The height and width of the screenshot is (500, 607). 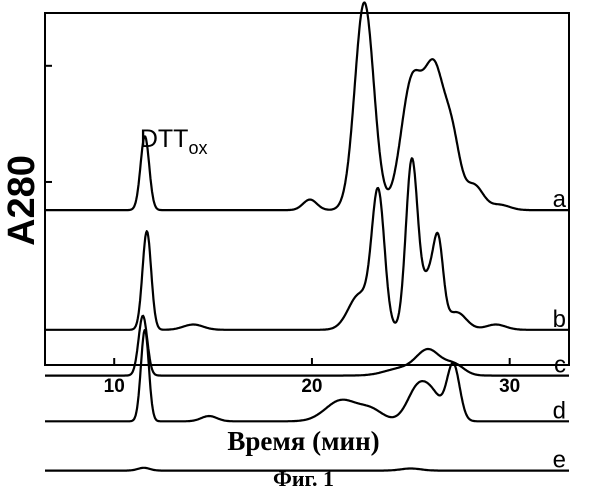 I want to click on figure-caption: Фиг. 1, so click(x=303, y=479).